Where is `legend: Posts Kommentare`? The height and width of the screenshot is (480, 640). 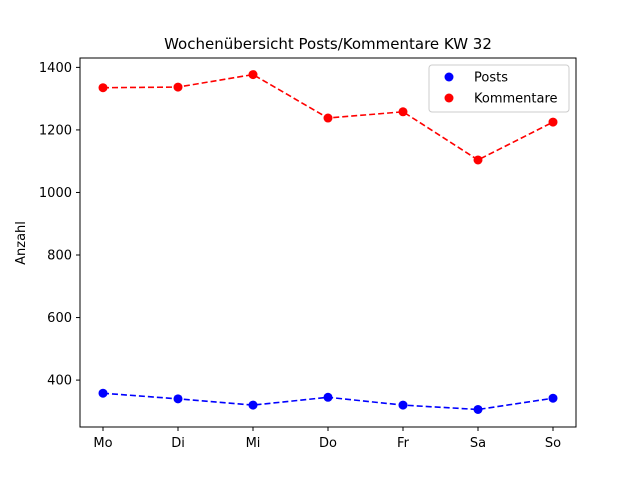
legend: Posts Kommentare is located at coordinates (499, 88).